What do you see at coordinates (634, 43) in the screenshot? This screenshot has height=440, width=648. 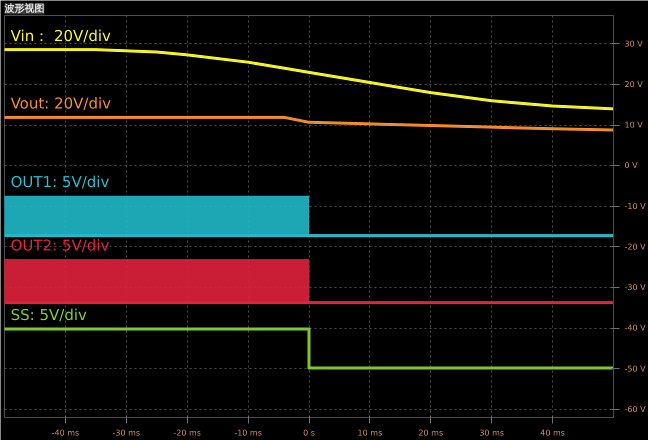 I see `y-tick-label: 30 V` at bounding box center [634, 43].